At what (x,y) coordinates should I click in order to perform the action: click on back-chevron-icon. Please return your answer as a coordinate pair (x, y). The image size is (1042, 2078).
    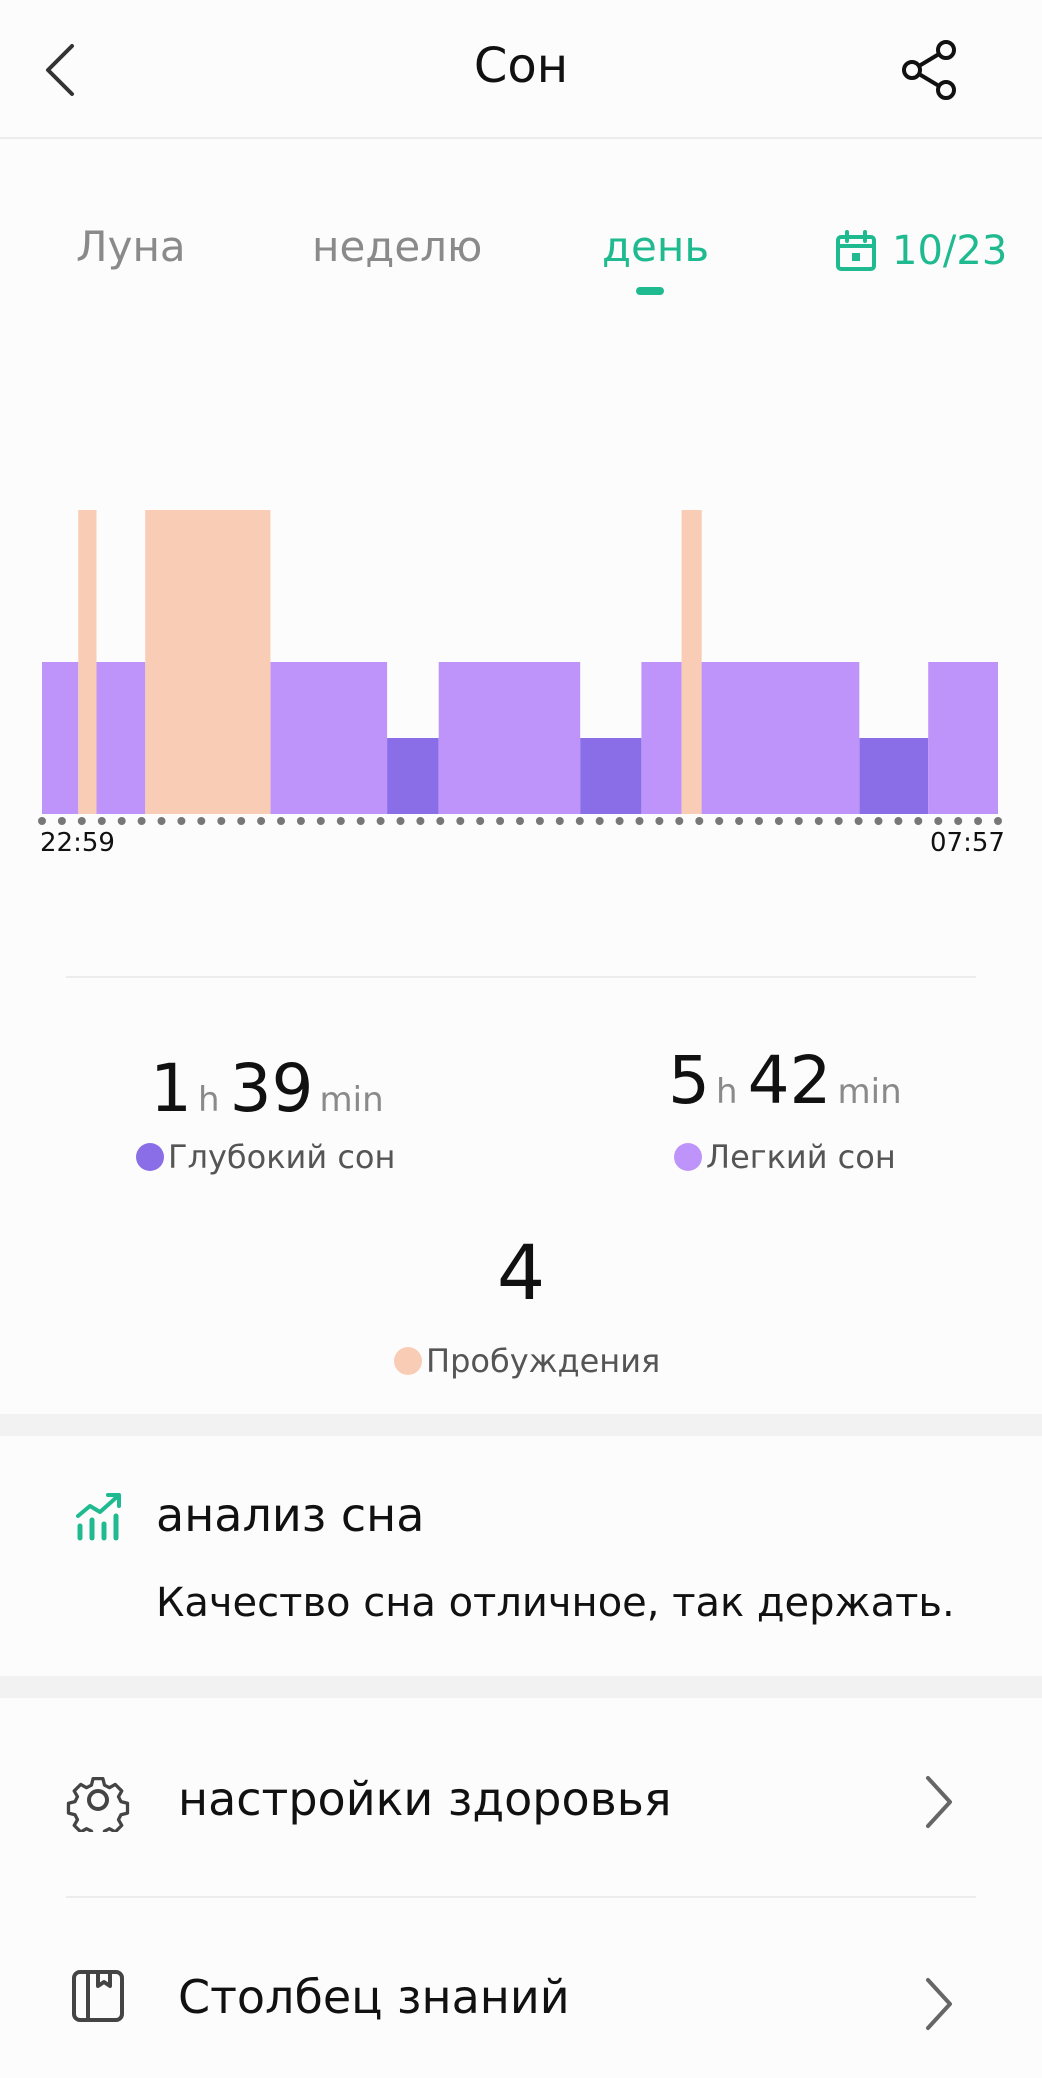
    Looking at the image, I should click on (60, 70).